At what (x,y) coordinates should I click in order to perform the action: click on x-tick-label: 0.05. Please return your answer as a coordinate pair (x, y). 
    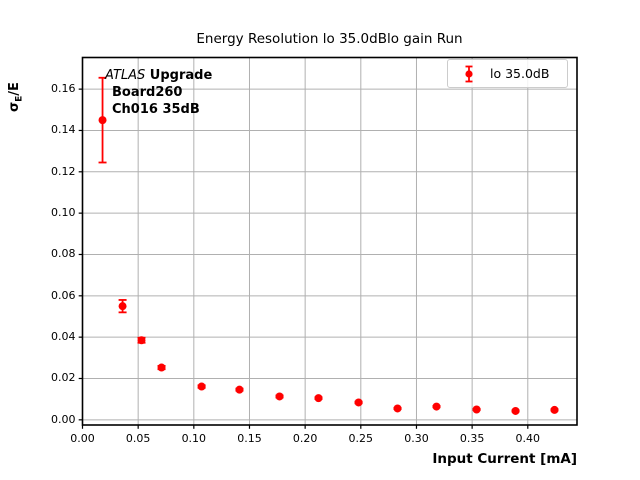
    Looking at the image, I should click on (138, 438).